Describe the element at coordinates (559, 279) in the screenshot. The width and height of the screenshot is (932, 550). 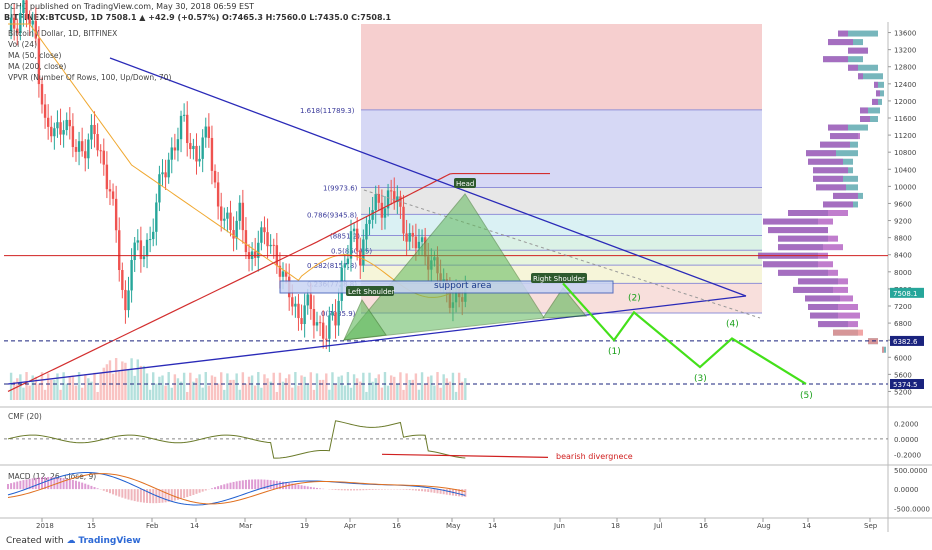
I see `right-shoulder-label: Right Shoulder` at that location.